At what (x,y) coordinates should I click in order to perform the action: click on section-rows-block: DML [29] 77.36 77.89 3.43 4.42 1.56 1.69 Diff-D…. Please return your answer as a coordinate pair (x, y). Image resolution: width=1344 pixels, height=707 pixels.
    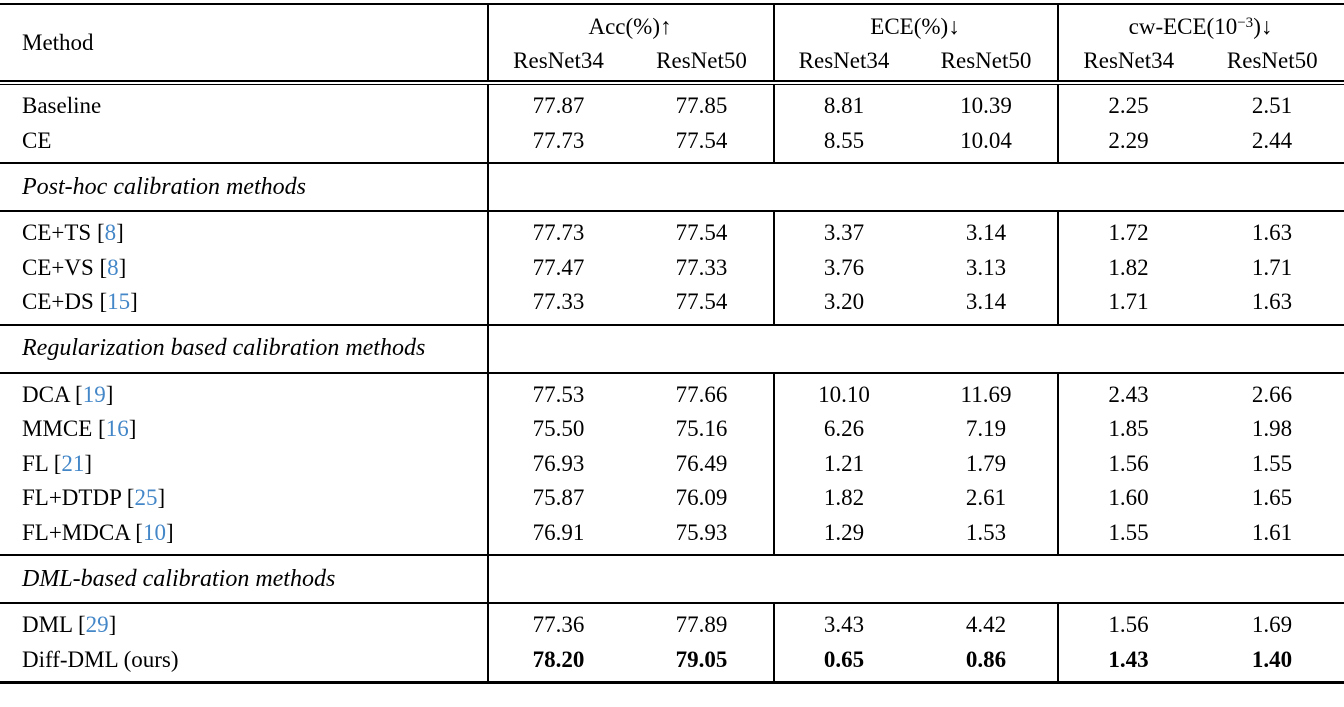
    Looking at the image, I should click on (672, 642).